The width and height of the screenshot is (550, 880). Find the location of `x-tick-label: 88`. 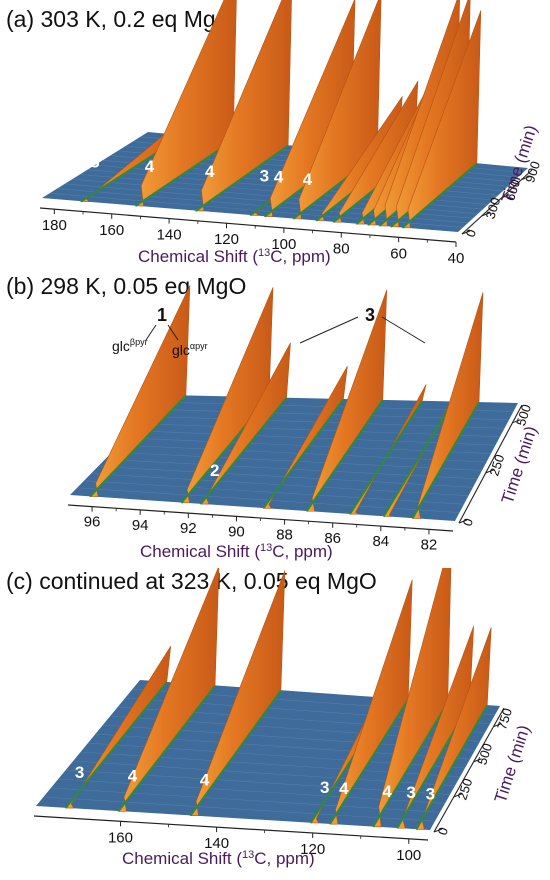

x-tick-label: 88 is located at coordinates (284, 535).